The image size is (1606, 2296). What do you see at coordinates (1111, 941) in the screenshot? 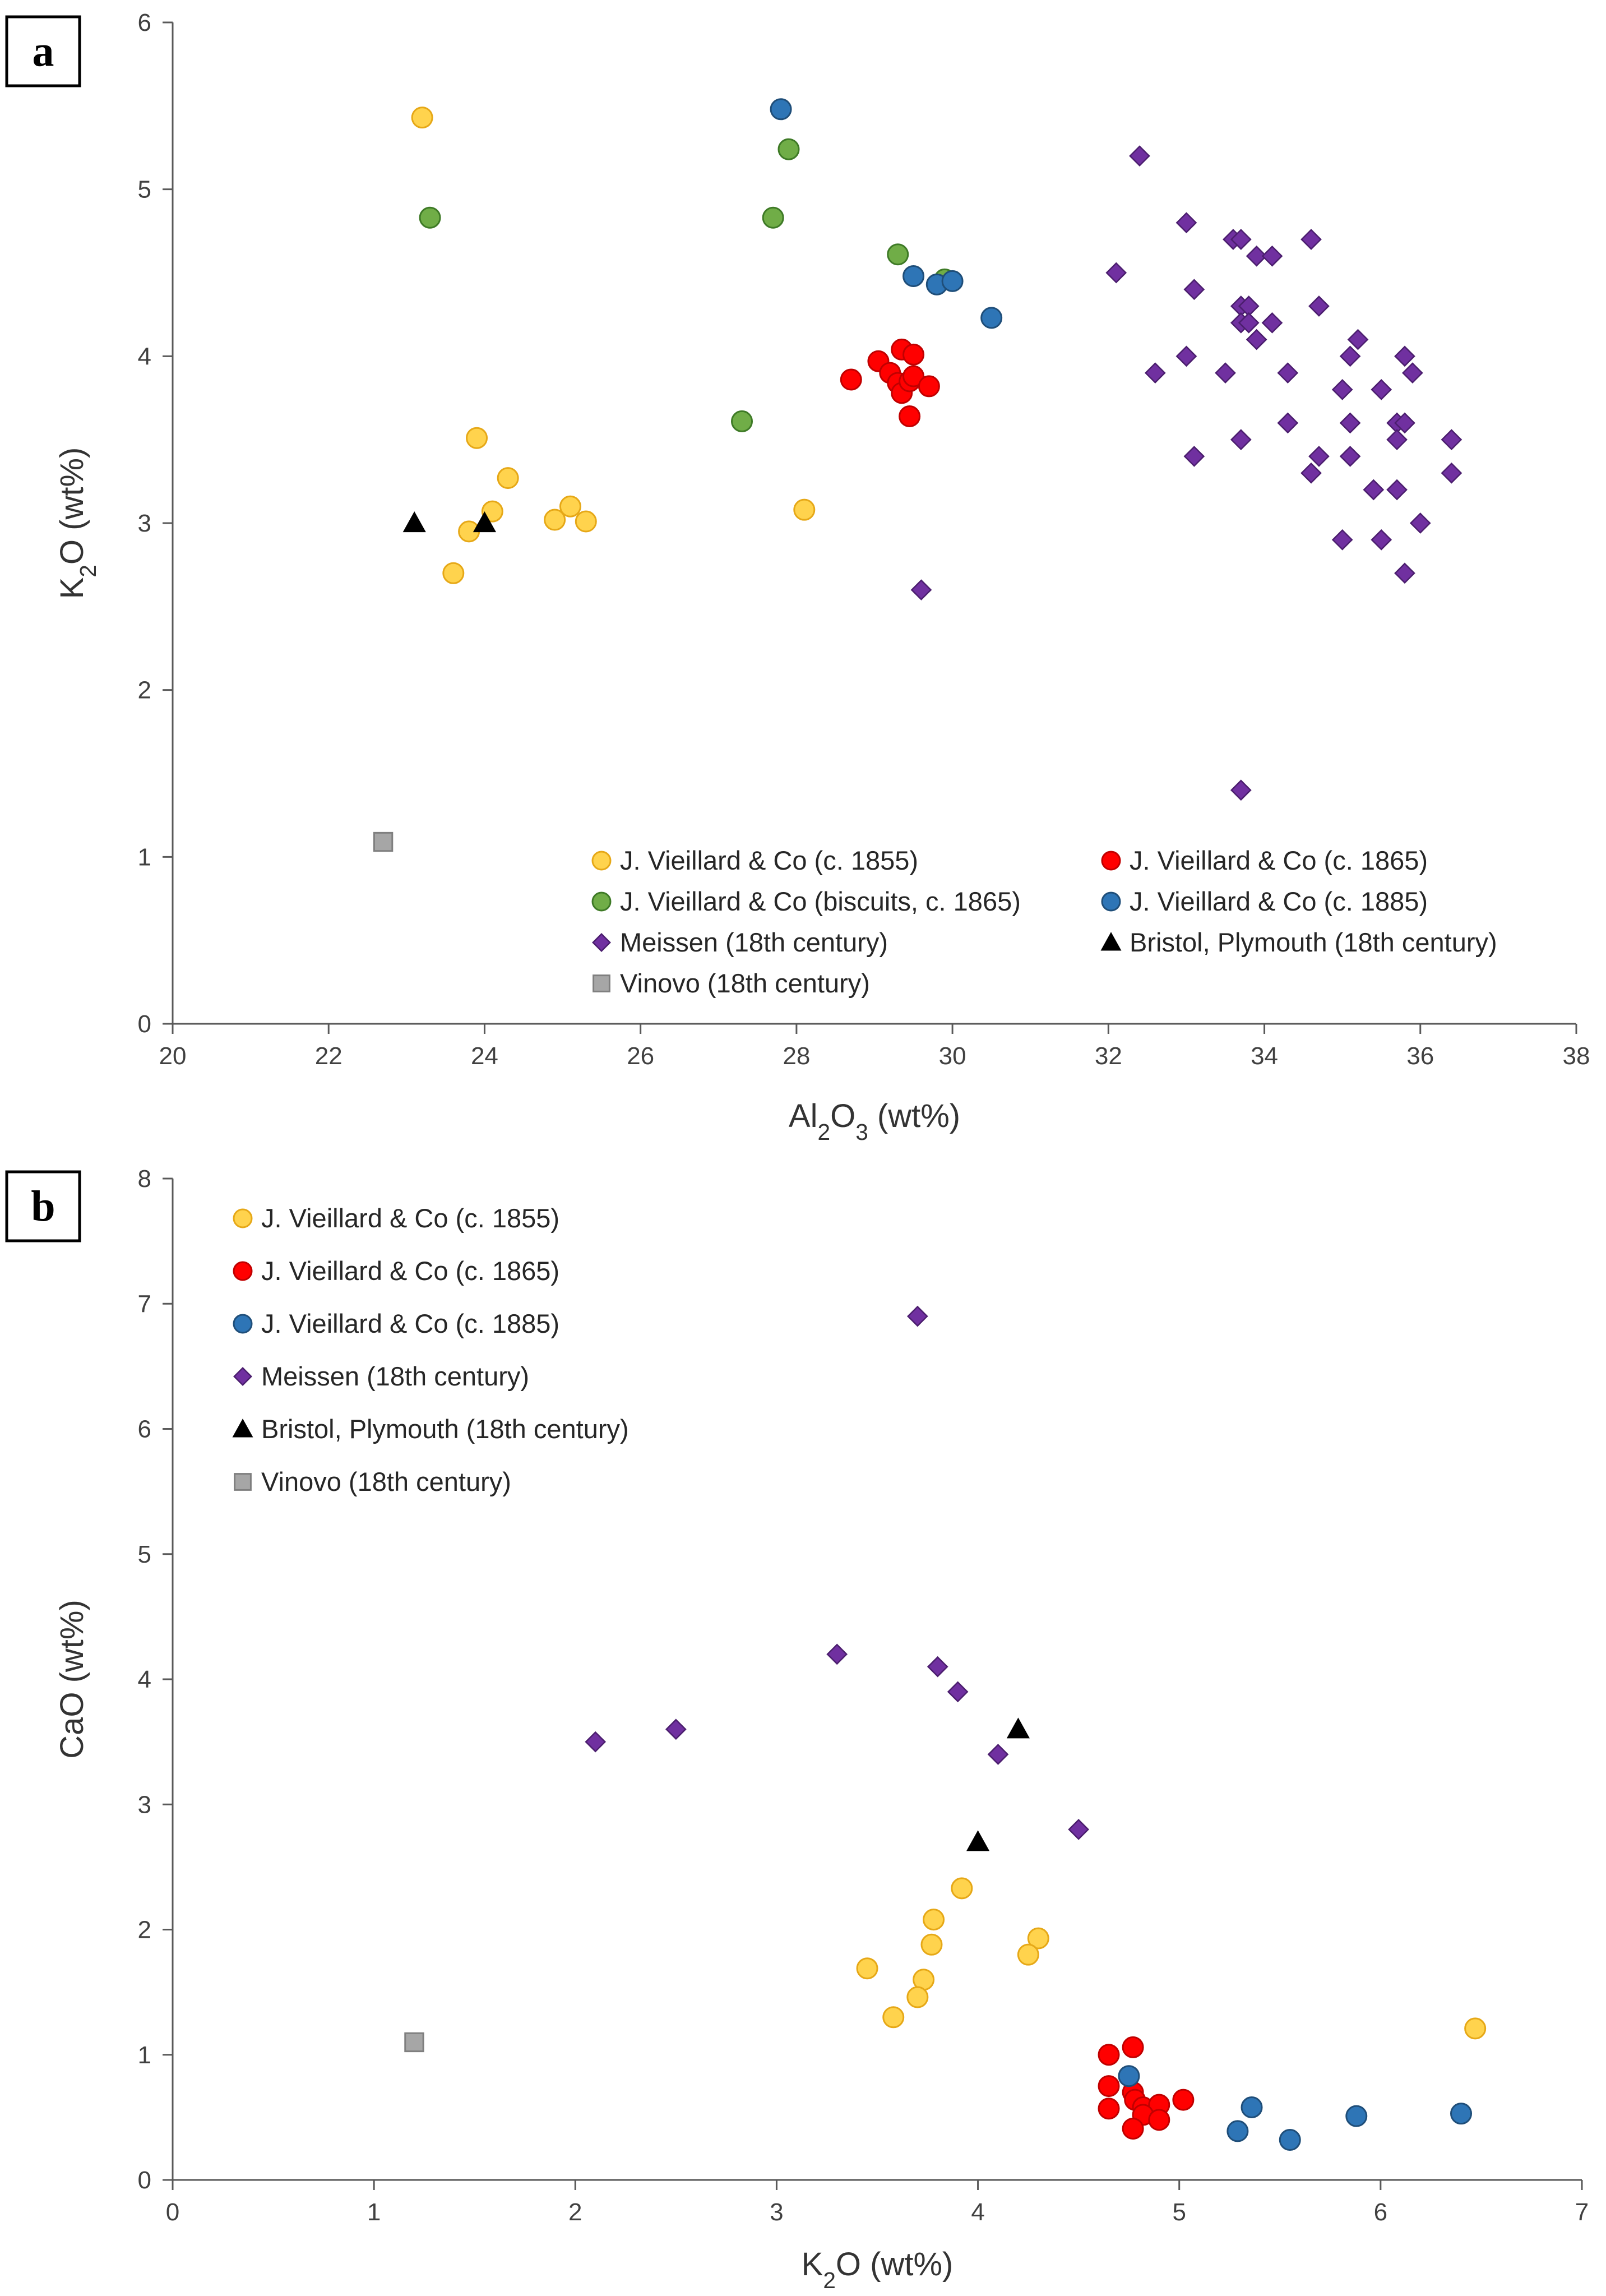
I see `legend-marker-triangle` at bounding box center [1111, 941].